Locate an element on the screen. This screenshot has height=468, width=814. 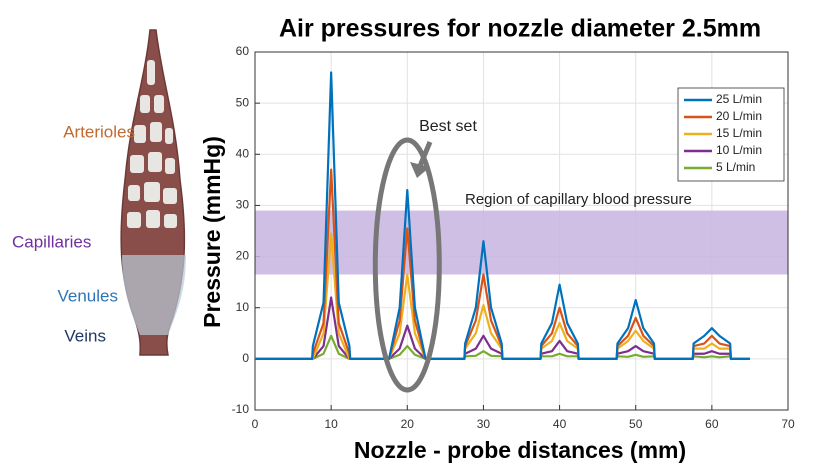
y-axis-label: Pressure (mmHg) is located at coordinates (212, 232).